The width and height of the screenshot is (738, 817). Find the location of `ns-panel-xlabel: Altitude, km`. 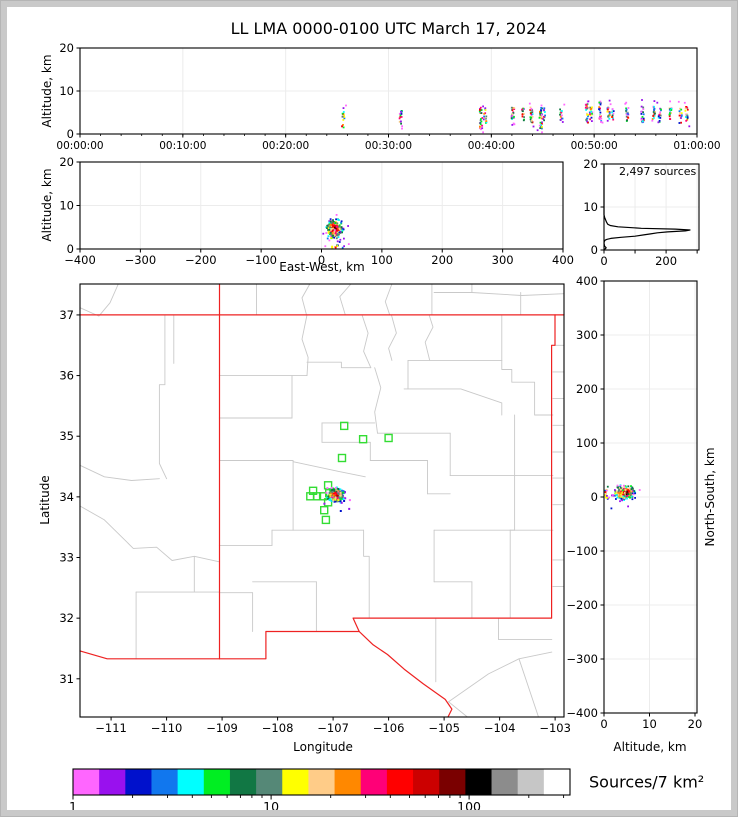

ns-panel-xlabel: Altitude, km is located at coordinates (650, 747).